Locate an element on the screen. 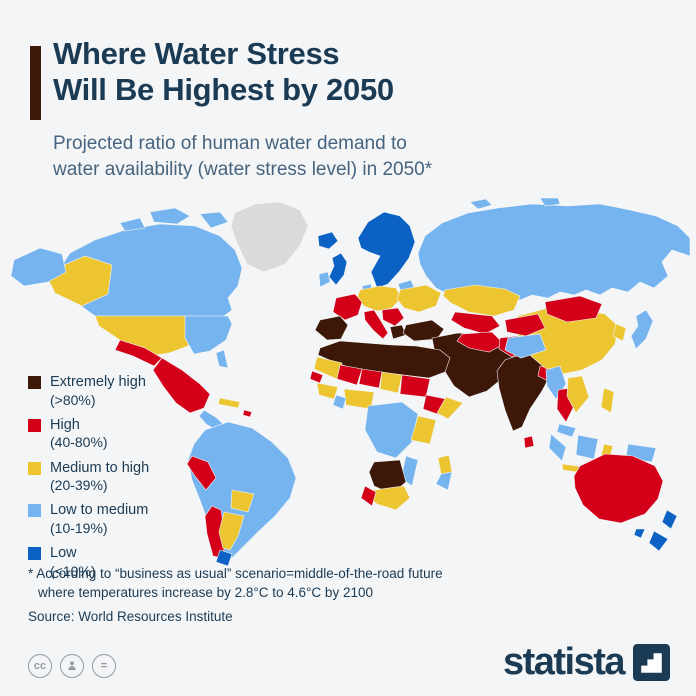 Image resolution: width=696 pixels, height=696 pixels. equals-icon: = is located at coordinates (104, 666).